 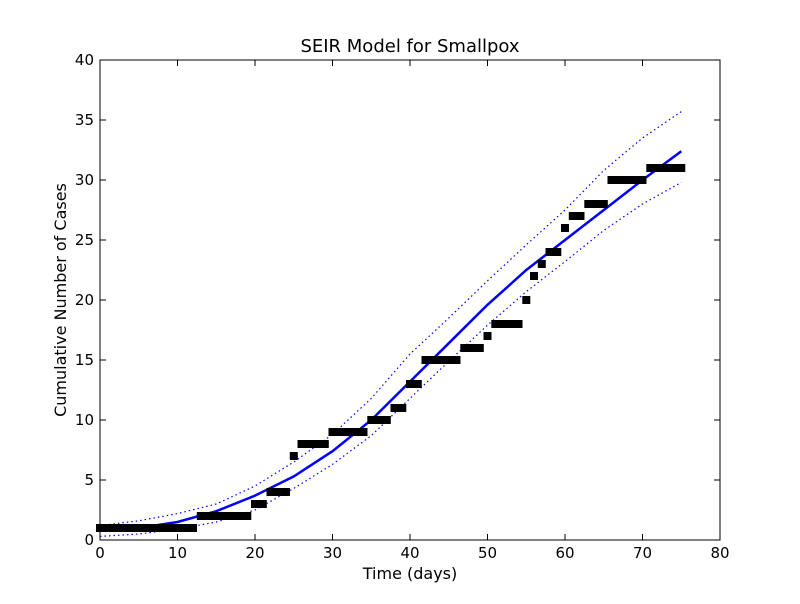 I want to click on x-tick-label: 40, so click(x=409, y=553).